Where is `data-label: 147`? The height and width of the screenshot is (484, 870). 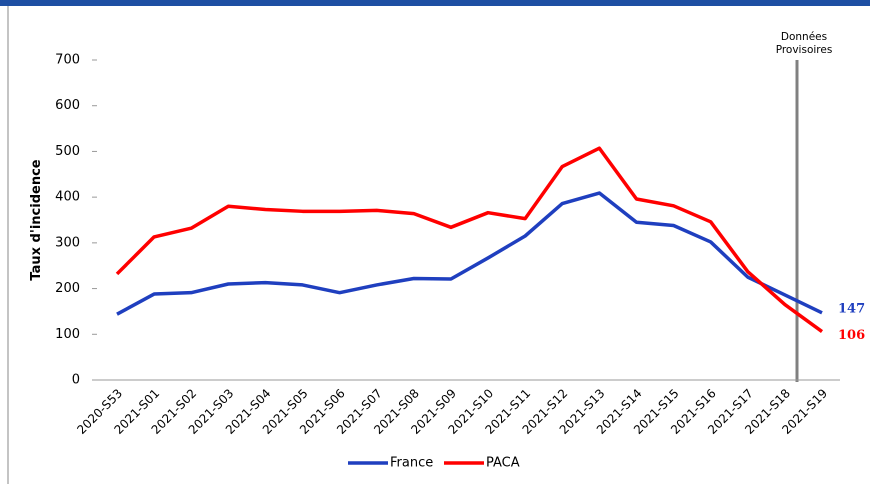
data-label: 147 is located at coordinates (851, 308).